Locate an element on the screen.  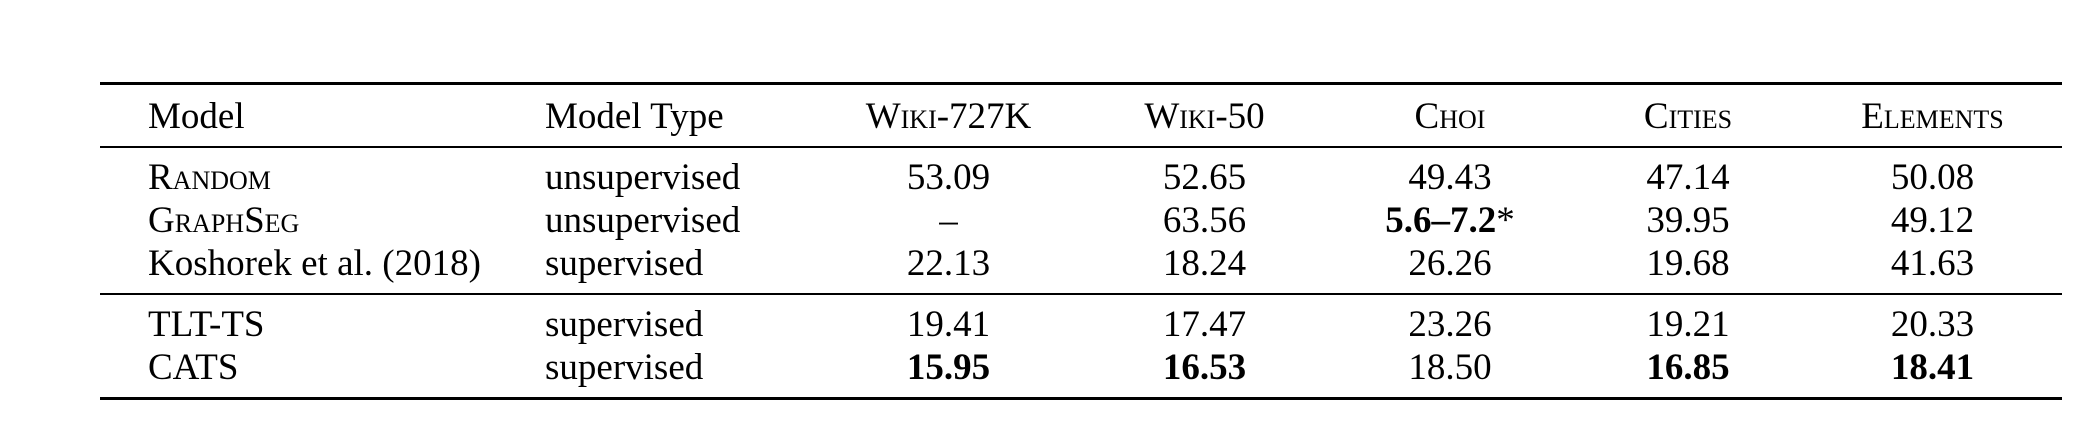
cell-choi-value: 49.43 is located at coordinates (1450, 177).